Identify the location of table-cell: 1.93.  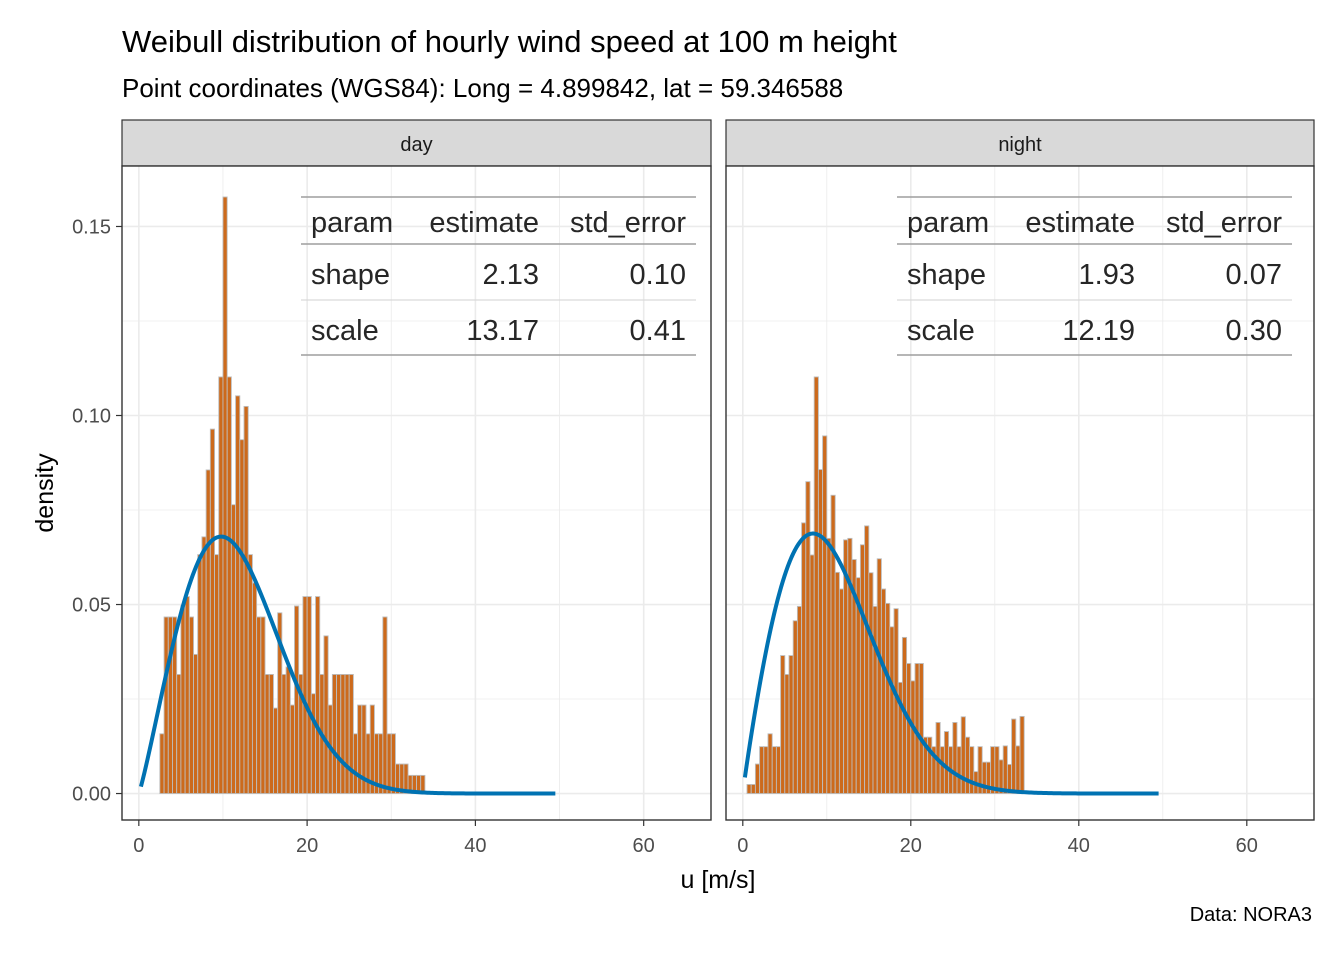
(1107, 275).